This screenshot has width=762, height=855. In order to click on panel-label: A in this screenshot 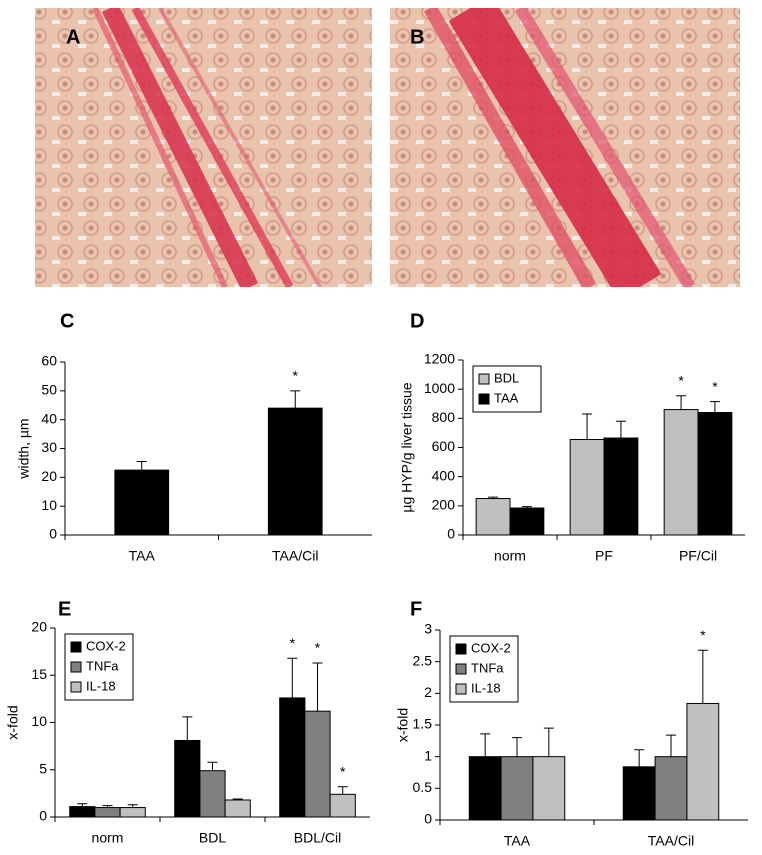, I will do `click(73, 37)`.